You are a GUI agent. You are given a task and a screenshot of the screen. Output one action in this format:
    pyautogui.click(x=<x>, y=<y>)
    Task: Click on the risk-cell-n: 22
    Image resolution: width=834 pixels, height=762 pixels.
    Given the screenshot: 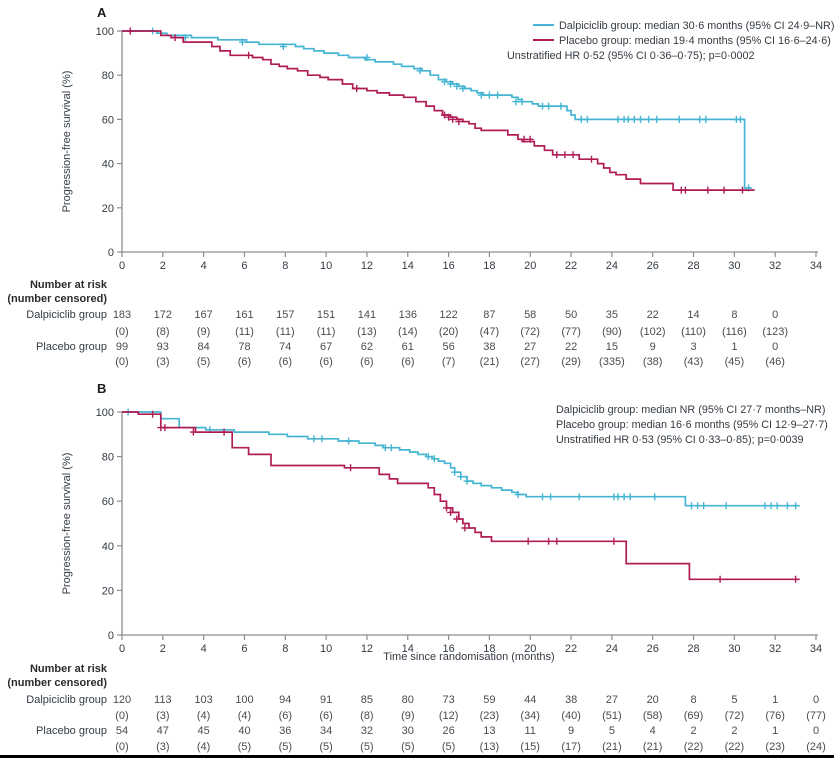 What is the action you would take?
    pyautogui.click(x=652, y=315)
    